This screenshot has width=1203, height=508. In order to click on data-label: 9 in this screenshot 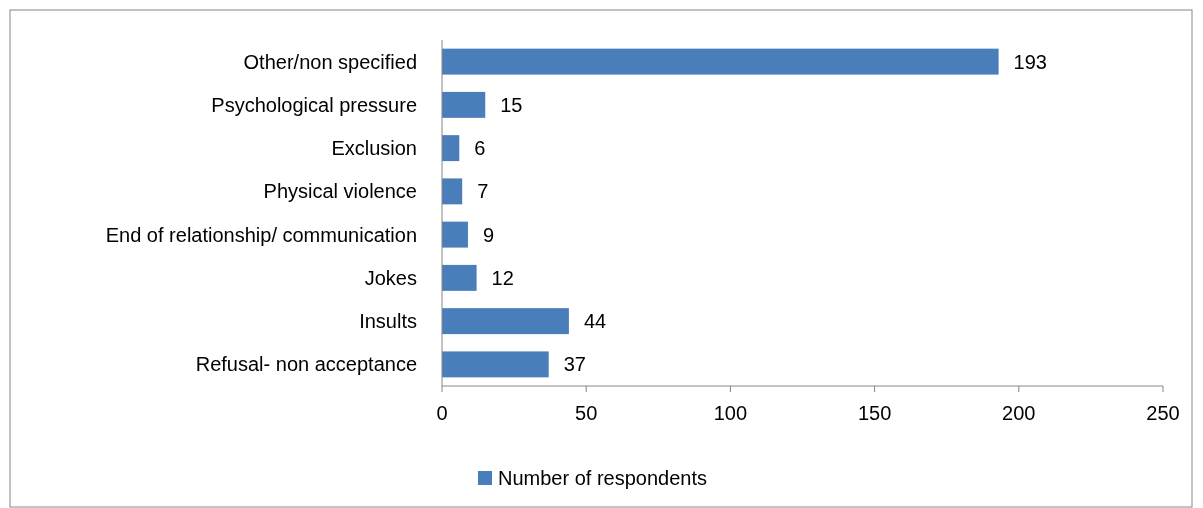, I will do `click(488, 234)`.